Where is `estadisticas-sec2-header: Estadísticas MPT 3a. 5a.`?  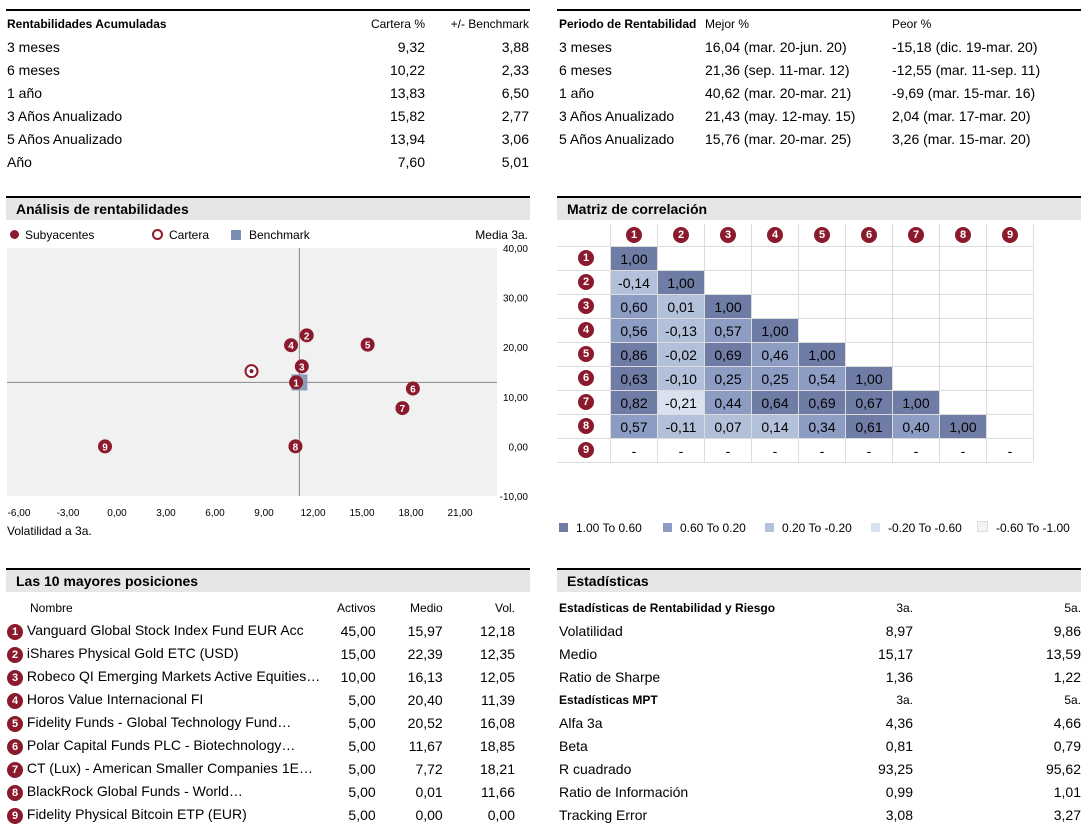 estadisticas-sec2-header: Estadísticas MPT 3a. 5a. is located at coordinates (820, 699).